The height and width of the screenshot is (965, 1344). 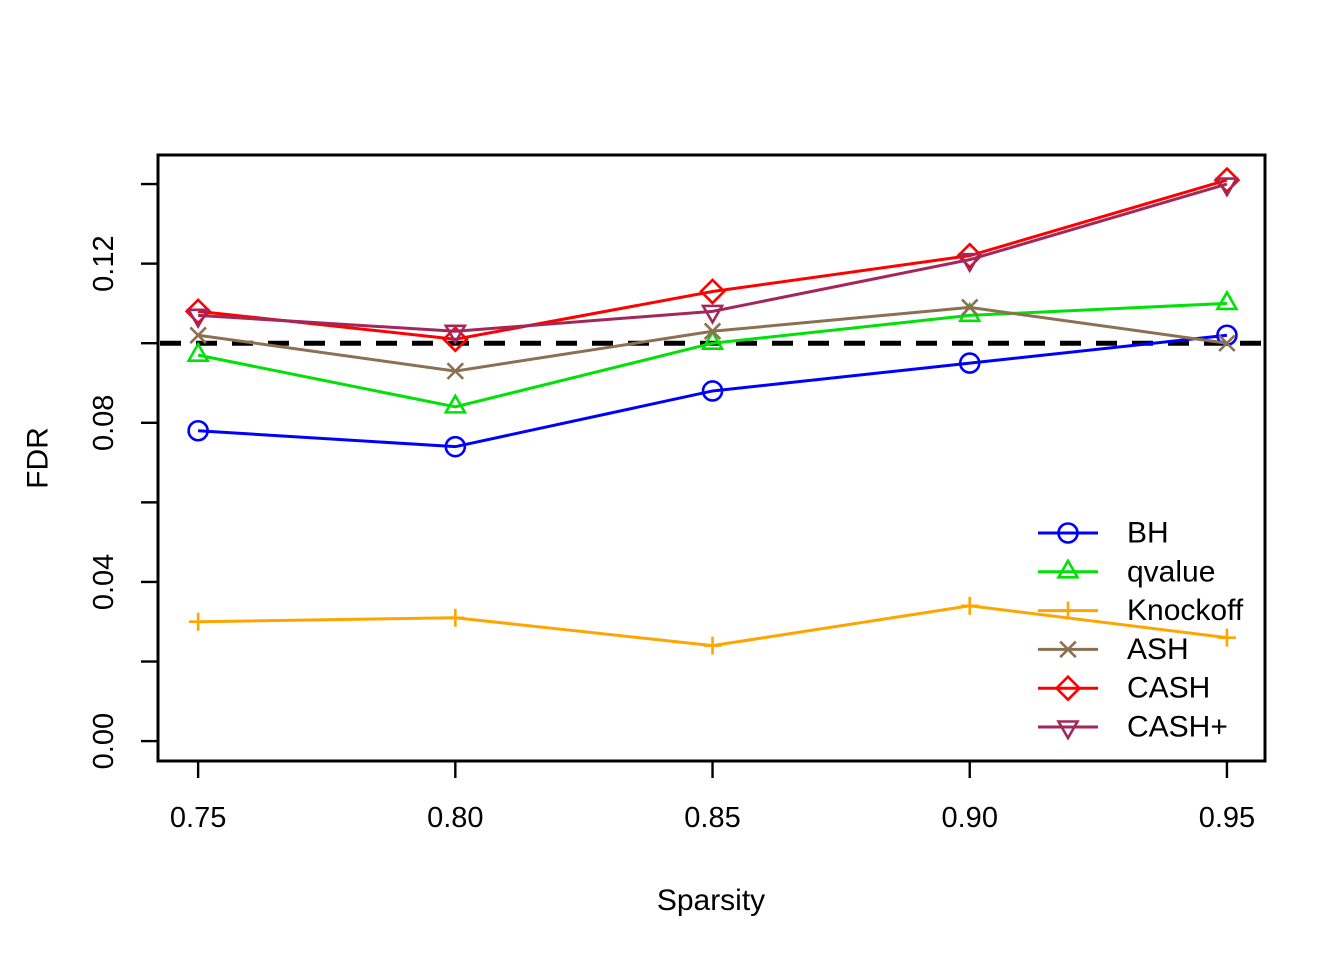 I want to click on series-line-BH, so click(x=713, y=391).